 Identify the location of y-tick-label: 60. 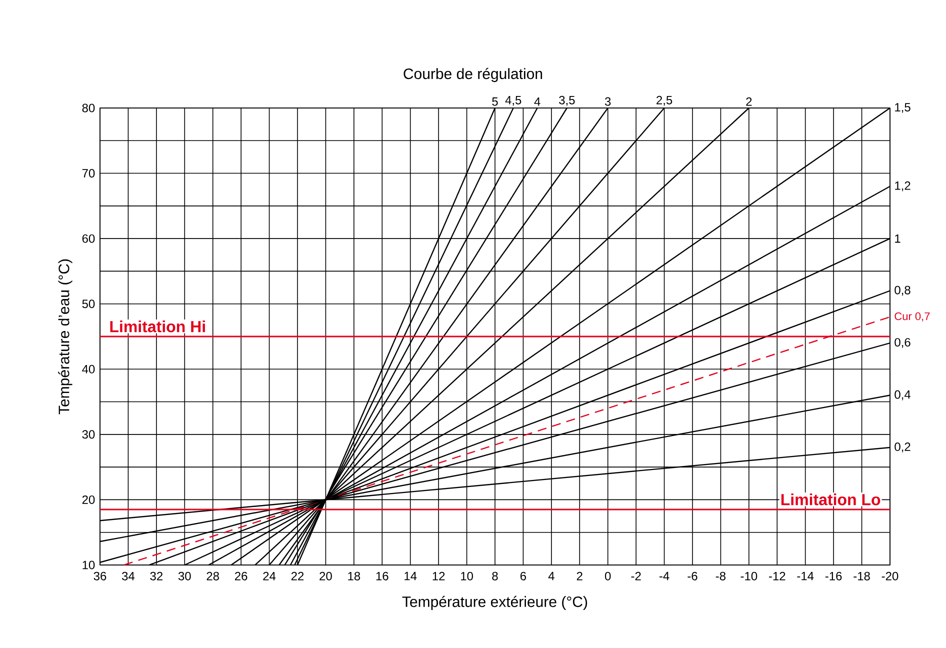
(88, 238).